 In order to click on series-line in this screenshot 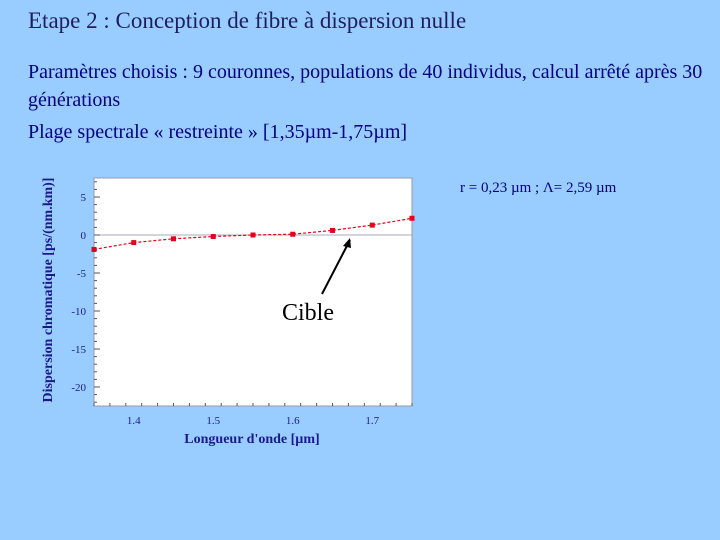, I will do `click(253, 233)`.